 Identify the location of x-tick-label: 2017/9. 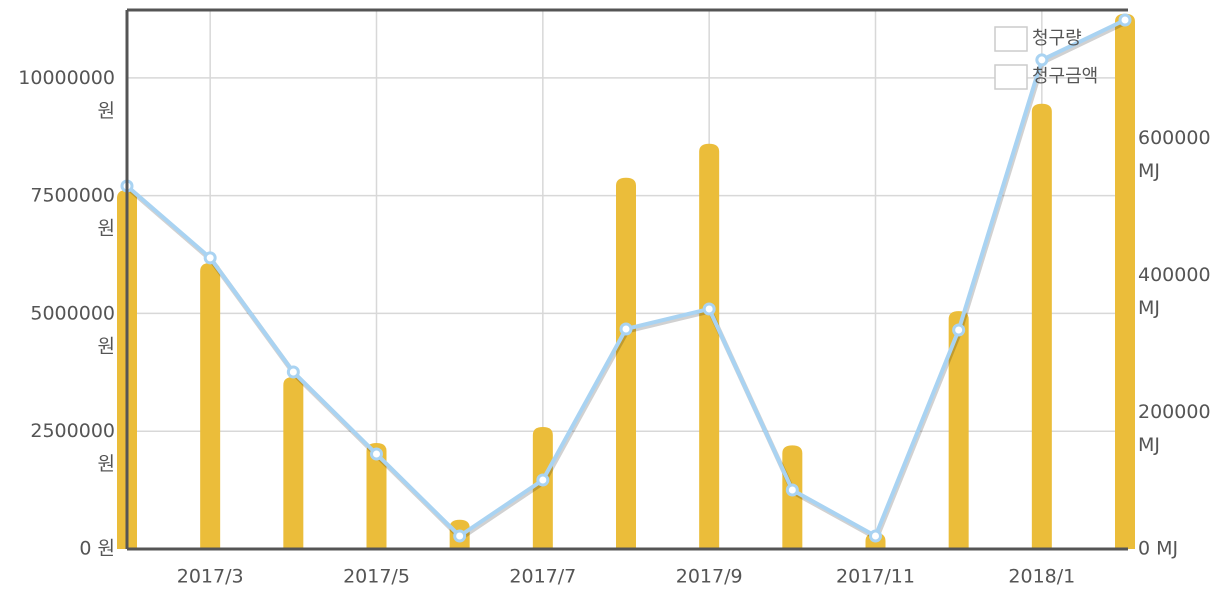
(709, 577).